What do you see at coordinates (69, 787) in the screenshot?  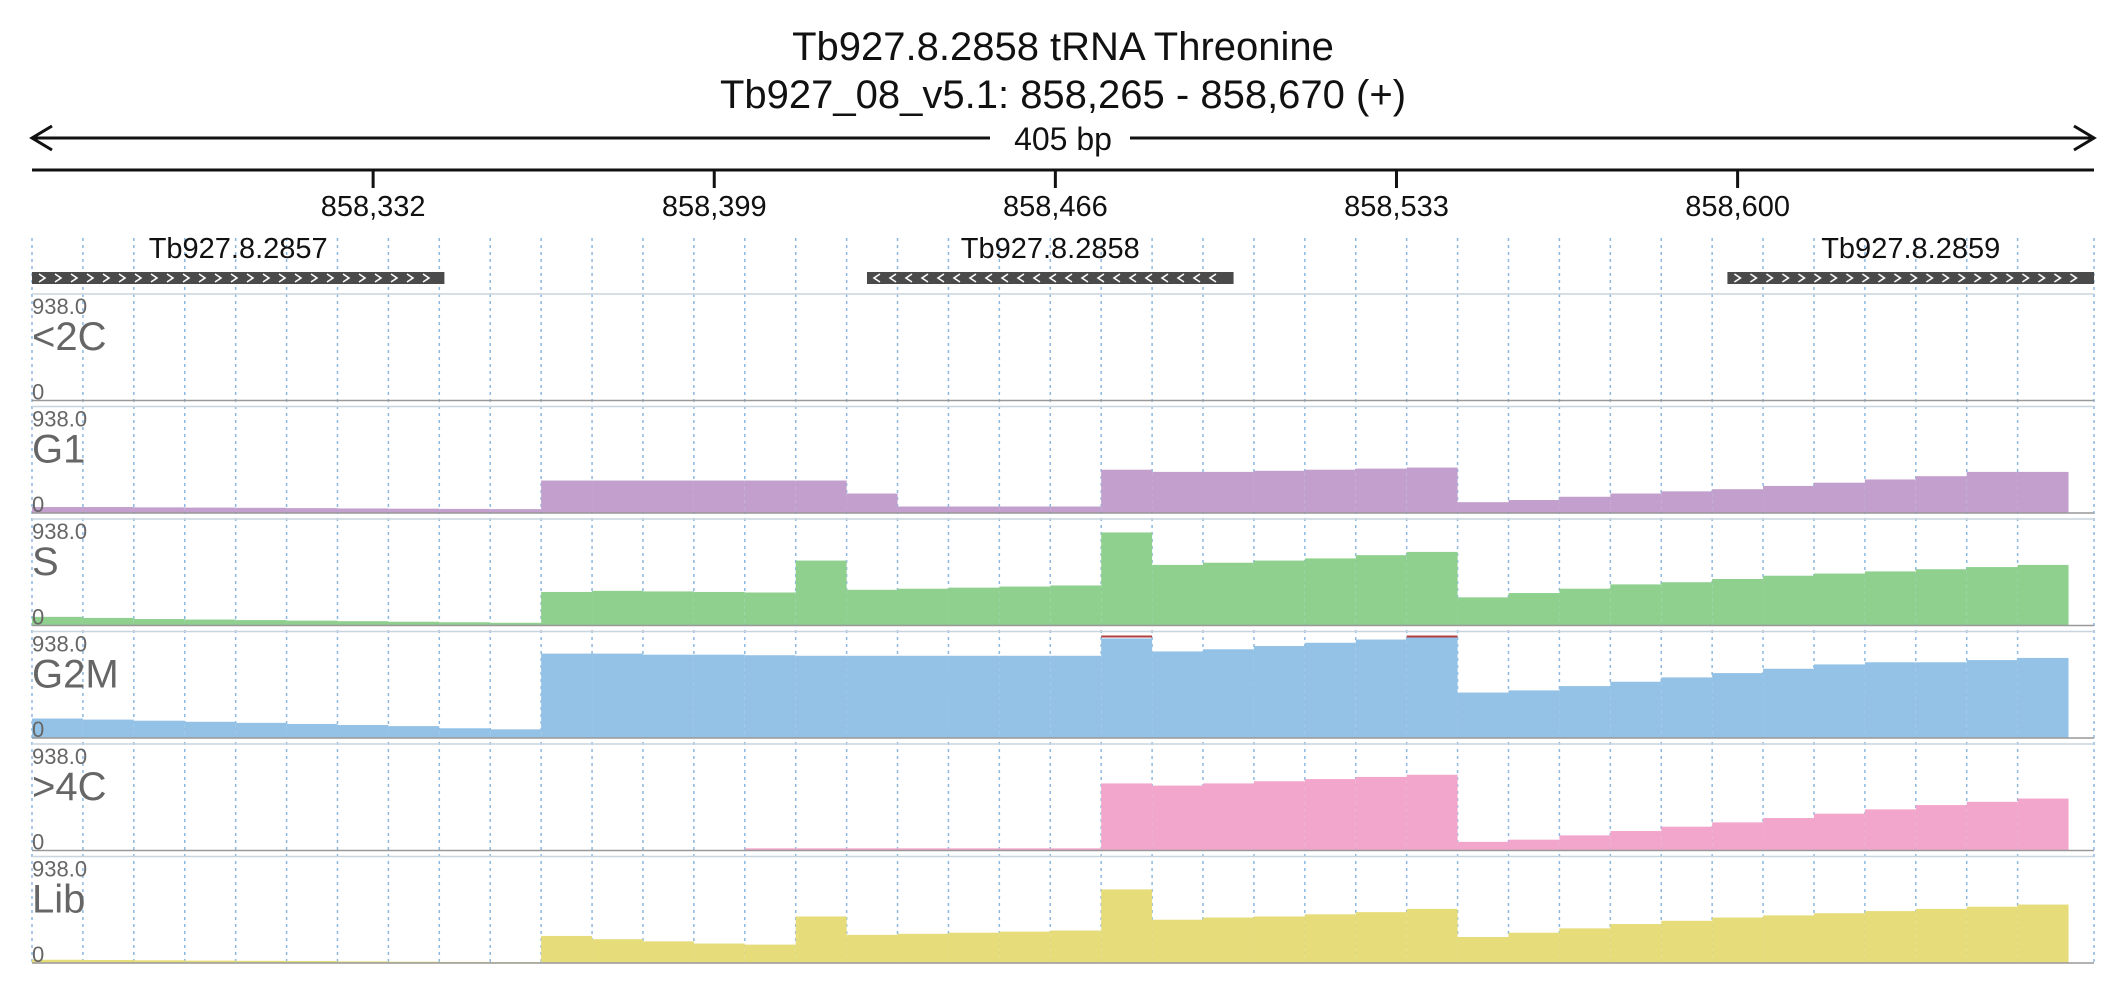 I see `track-name-4: >4C` at bounding box center [69, 787].